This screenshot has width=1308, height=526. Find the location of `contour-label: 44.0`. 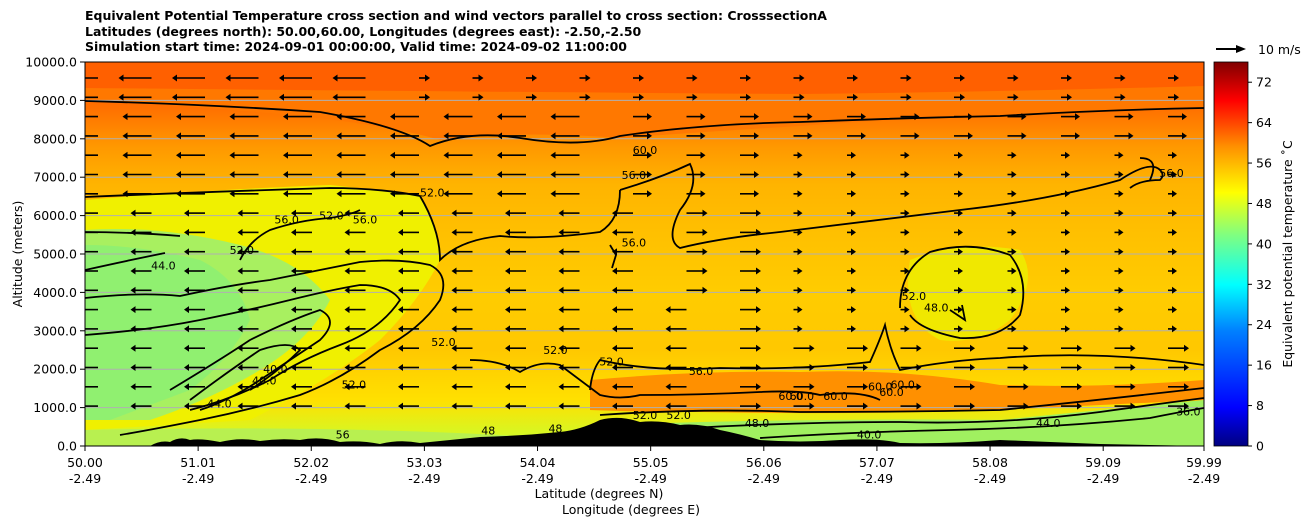

contour-label: 44.0 is located at coordinates (1048, 423).